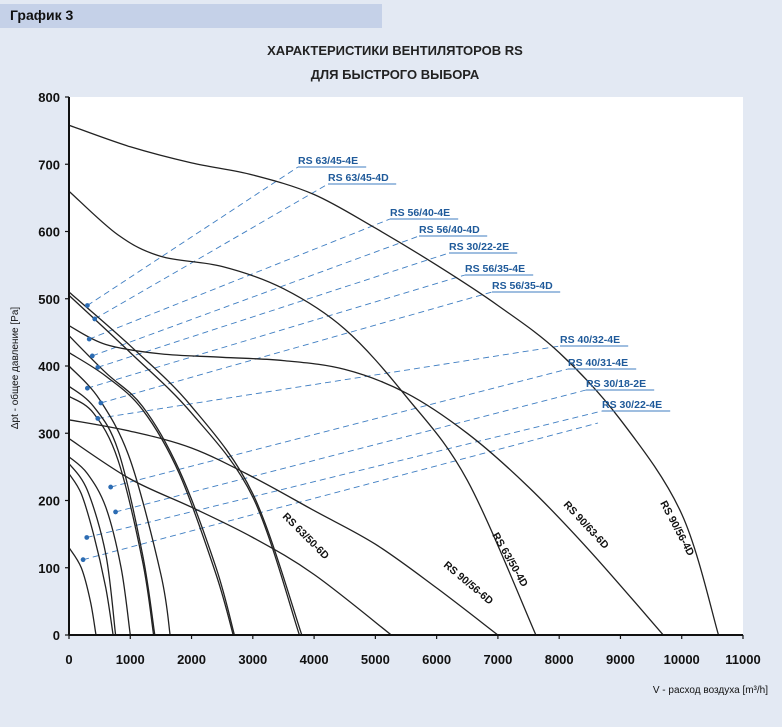 This screenshot has height=727, width=782. Describe the element at coordinates (191, 16) in the screenshot. I see `header-bar: График 3` at that location.